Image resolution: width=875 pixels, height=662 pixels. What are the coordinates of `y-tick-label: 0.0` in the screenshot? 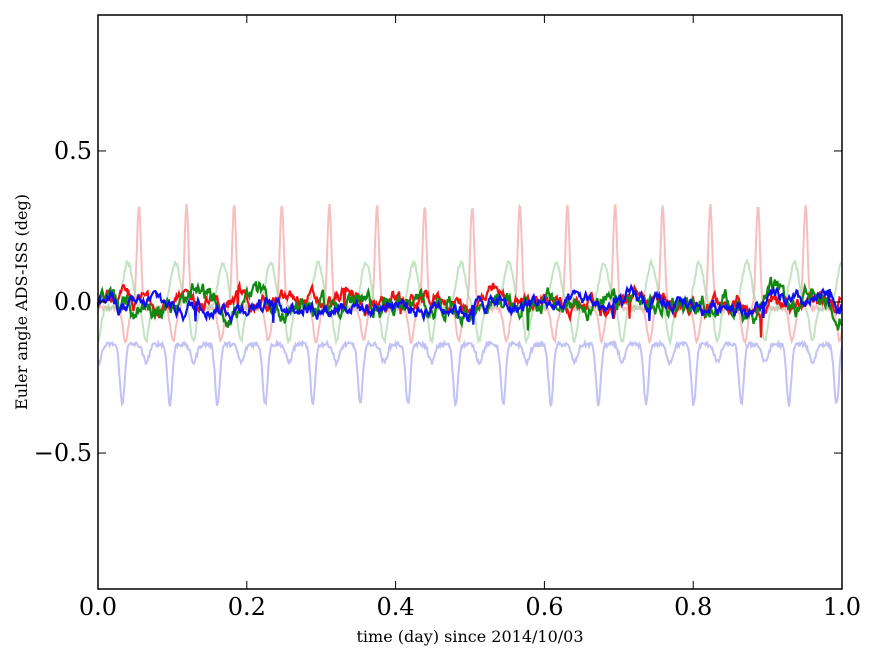 It's located at (73, 302).